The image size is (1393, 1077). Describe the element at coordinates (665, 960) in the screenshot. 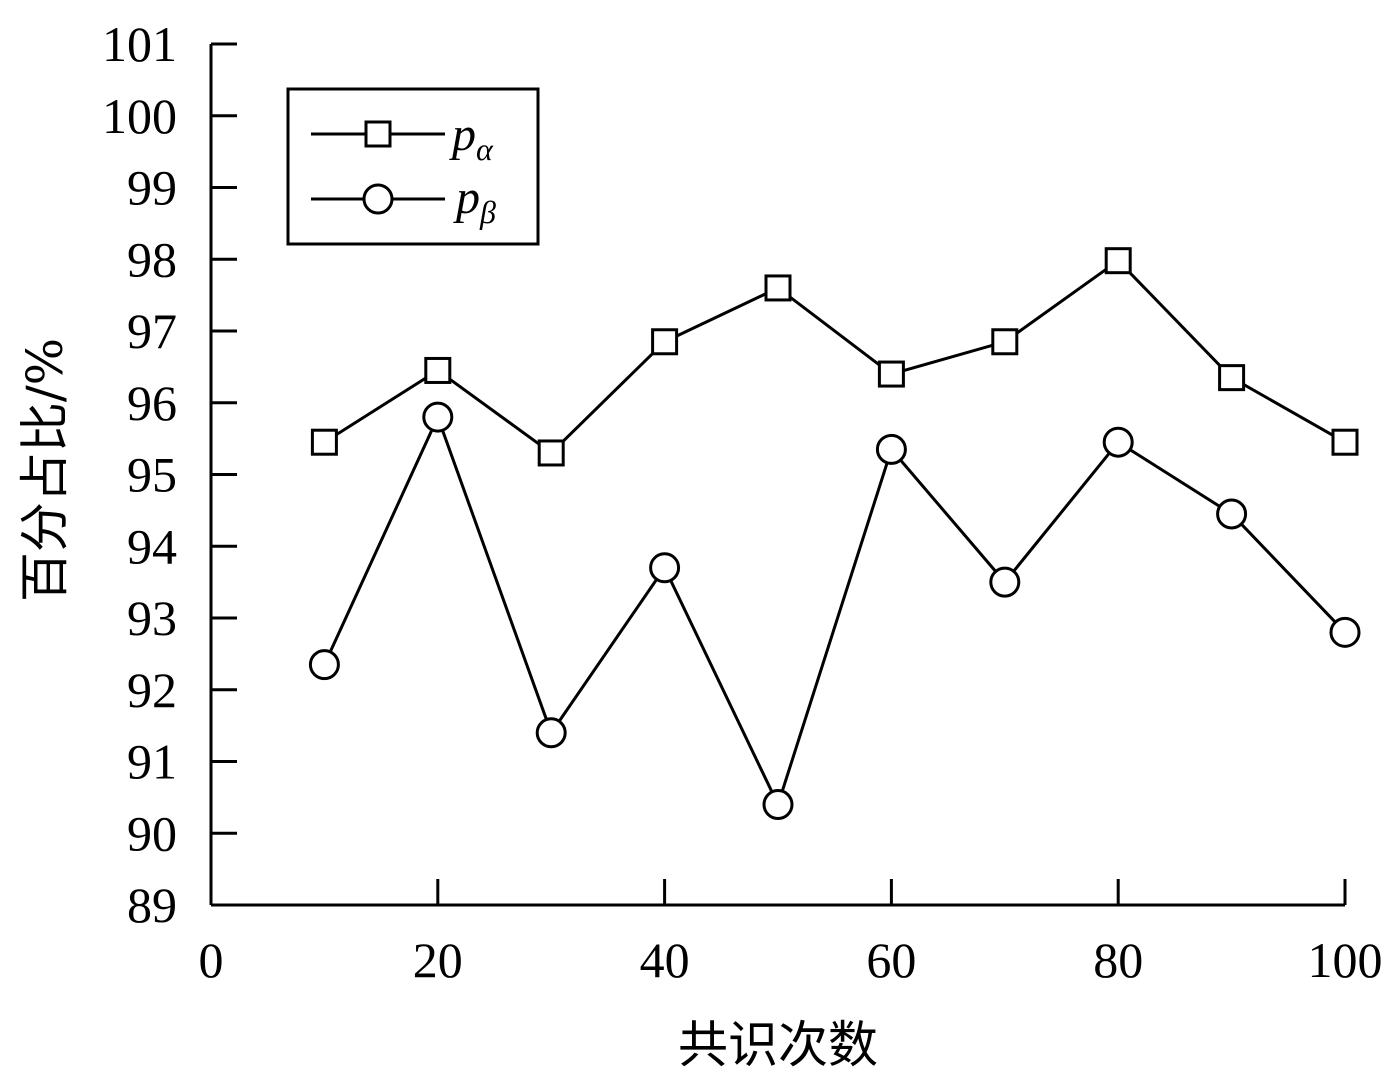

I see `x-tick-label: 40` at that location.